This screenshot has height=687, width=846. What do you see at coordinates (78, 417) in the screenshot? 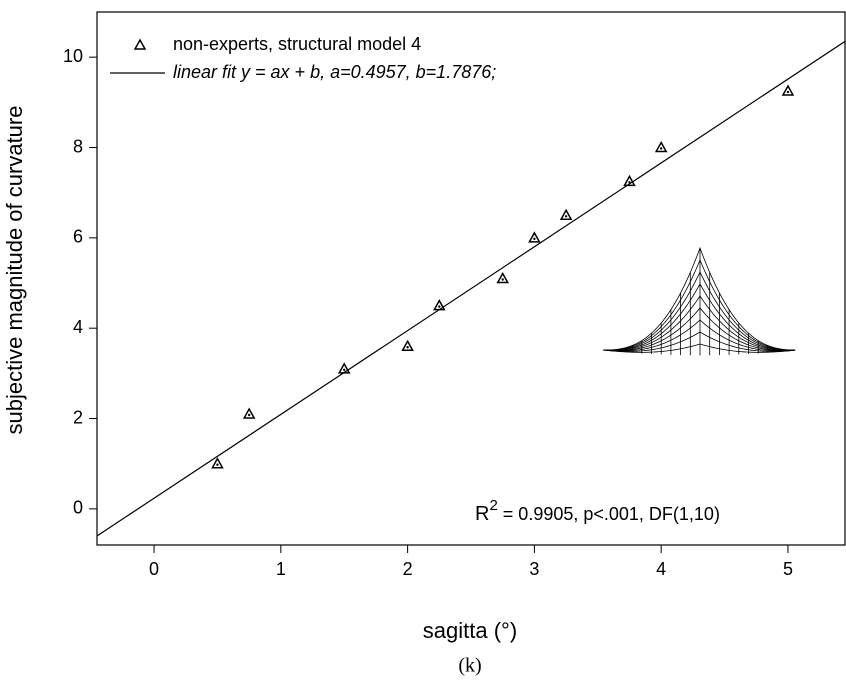
I see `y-tick-label: 2` at bounding box center [78, 417].